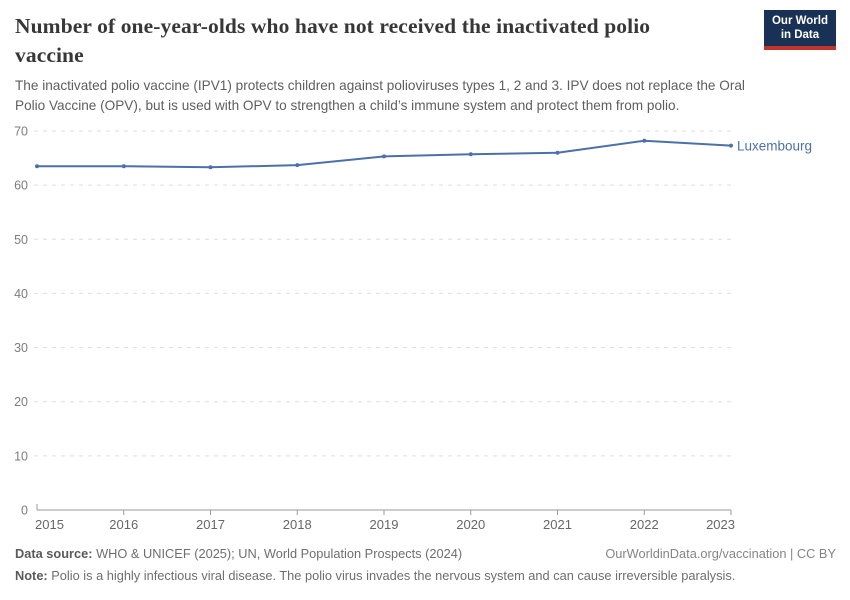 The image size is (850, 600). I want to click on y-axis-label-40: 40, so click(21, 294).